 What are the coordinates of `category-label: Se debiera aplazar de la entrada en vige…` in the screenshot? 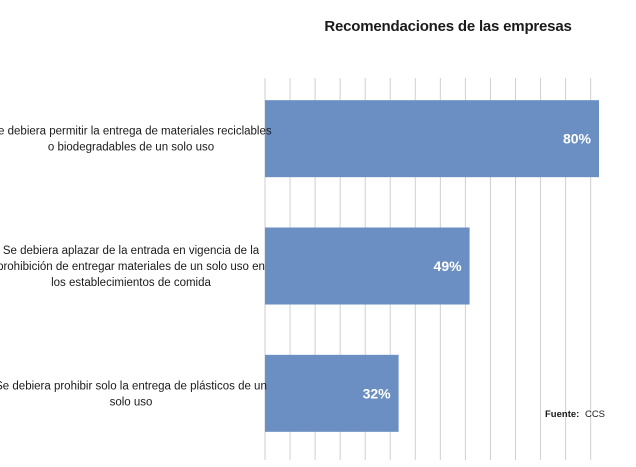 It's located at (132, 267).